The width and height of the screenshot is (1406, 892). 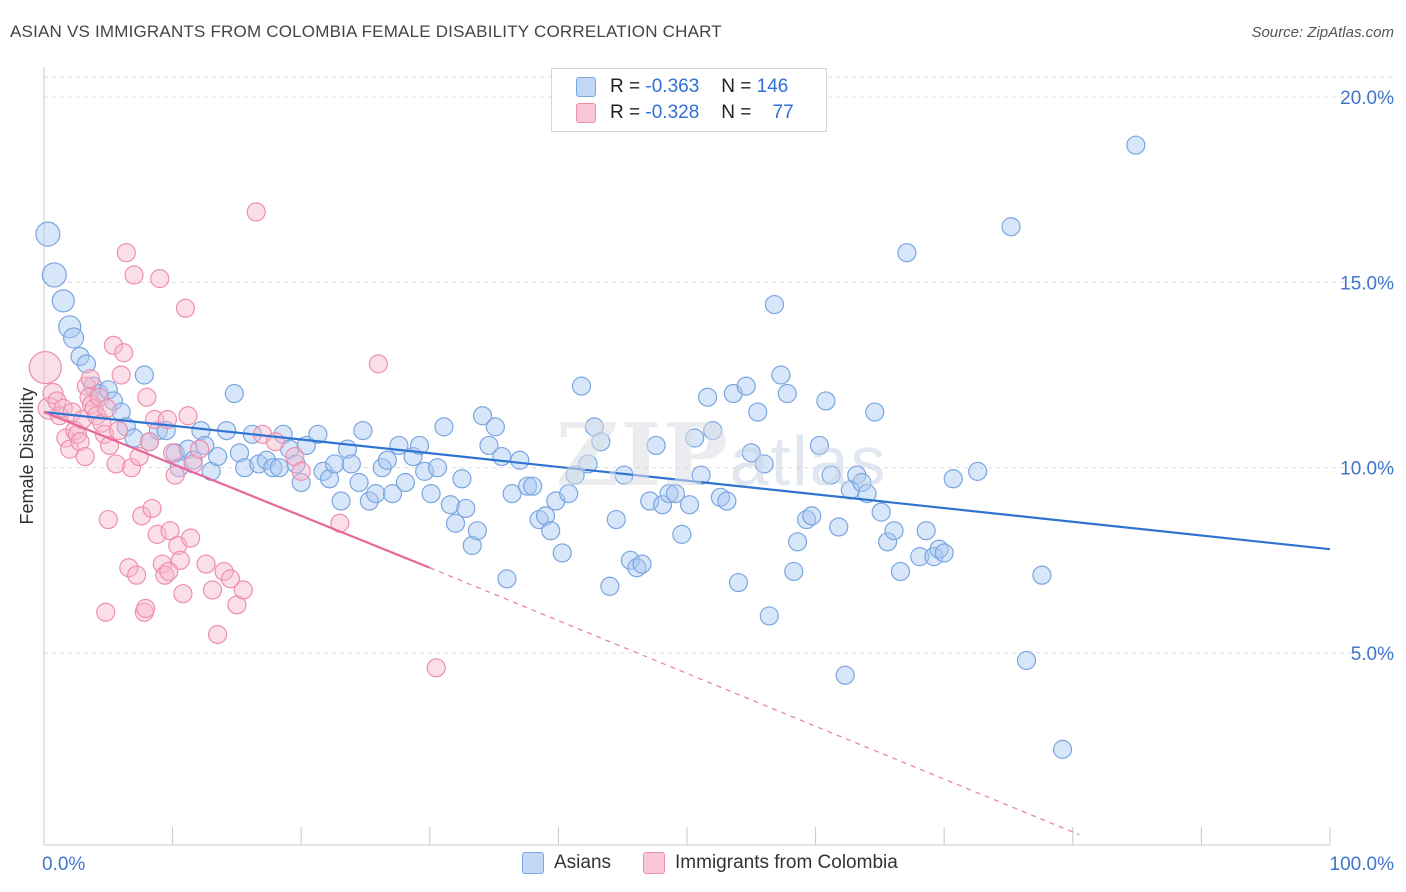 What do you see at coordinates (786, 862) in the screenshot?
I see `legend-colombia-label: Immigrants from Colombia` at bounding box center [786, 862].